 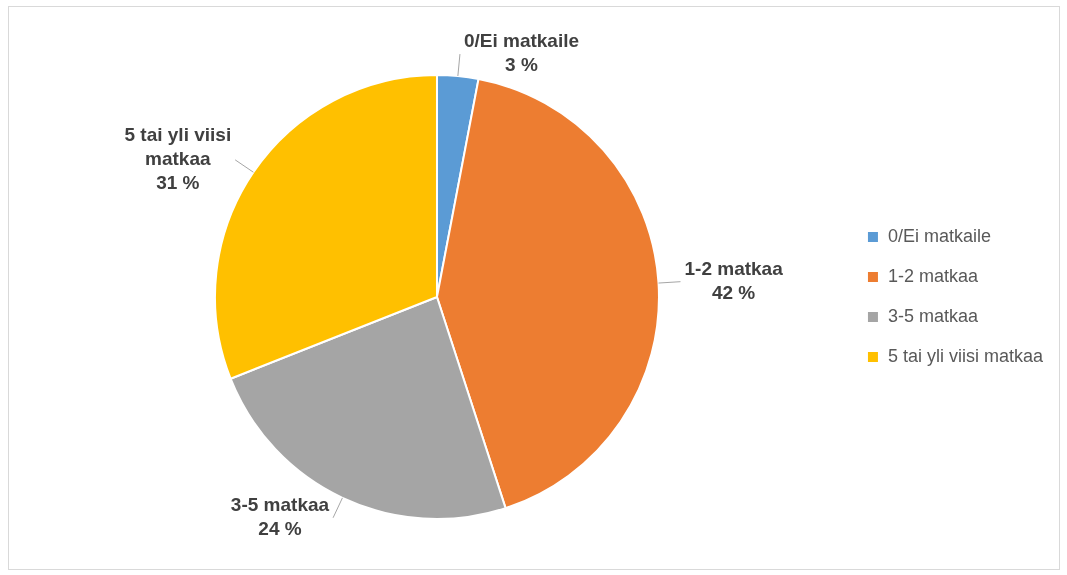 What do you see at coordinates (280, 505) in the screenshot?
I see `slice-label: 3-5 matkaa` at bounding box center [280, 505].